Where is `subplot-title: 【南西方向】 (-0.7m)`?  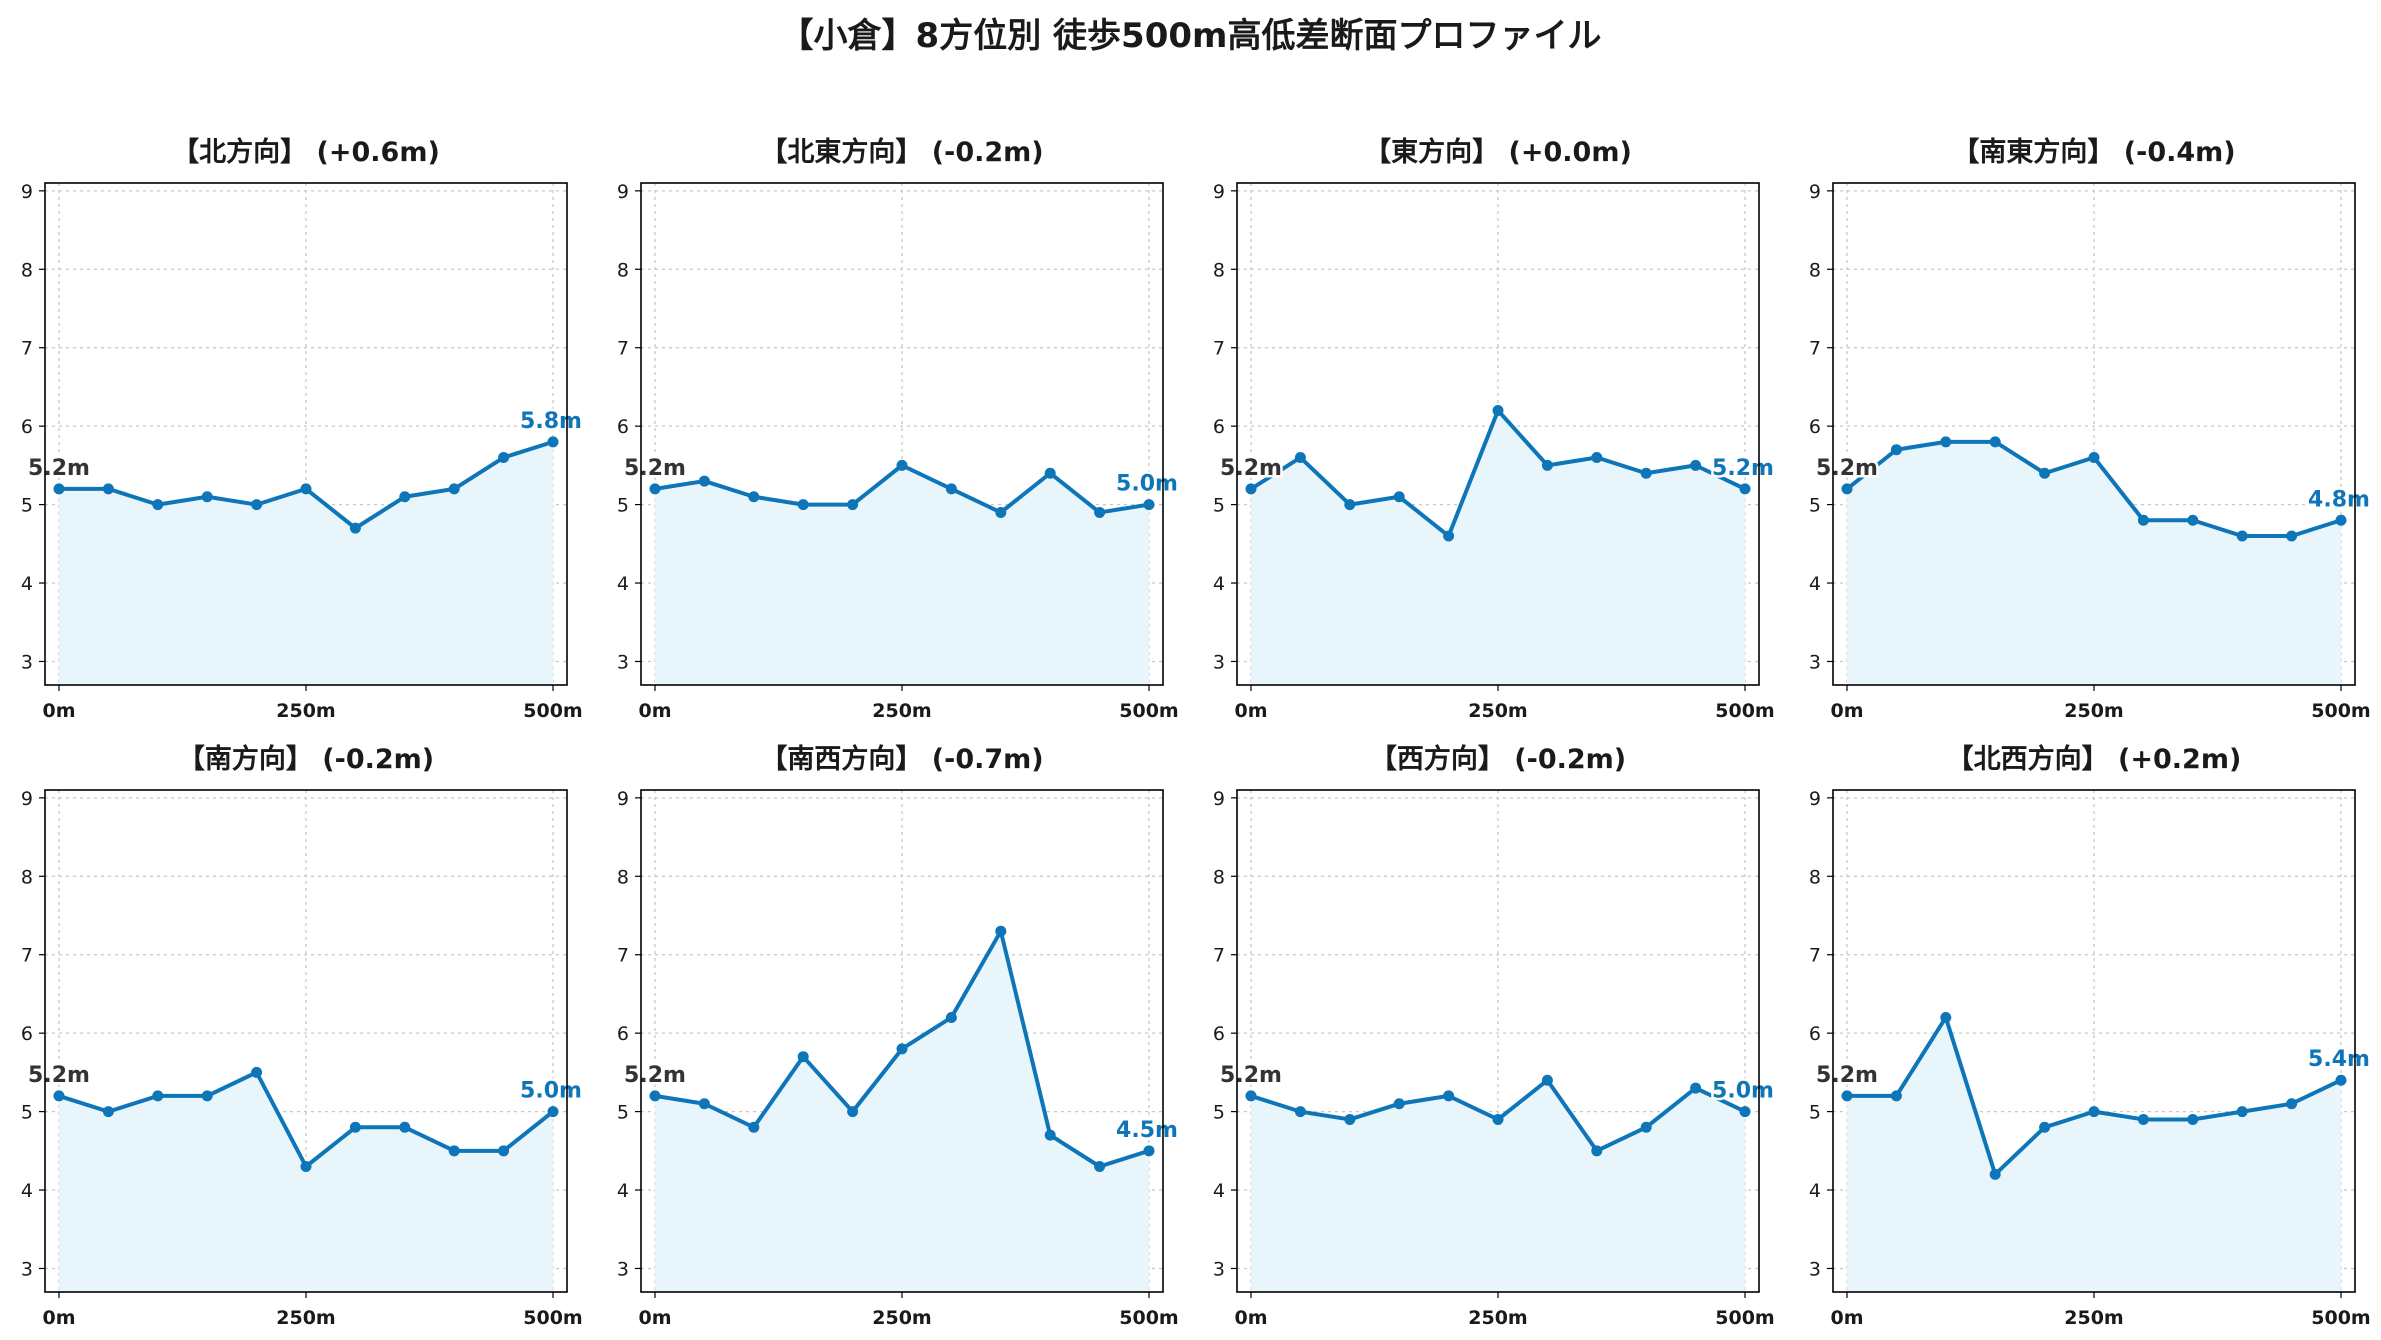
subplot-title: 【南西方向】 (-0.7m) is located at coordinates (901, 759).